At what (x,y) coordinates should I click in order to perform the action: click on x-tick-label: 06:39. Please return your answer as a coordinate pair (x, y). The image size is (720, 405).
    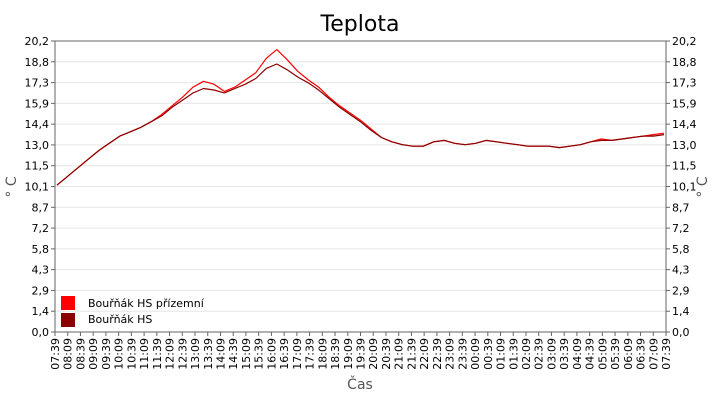
    Looking at the image, I should click on (641, 354).